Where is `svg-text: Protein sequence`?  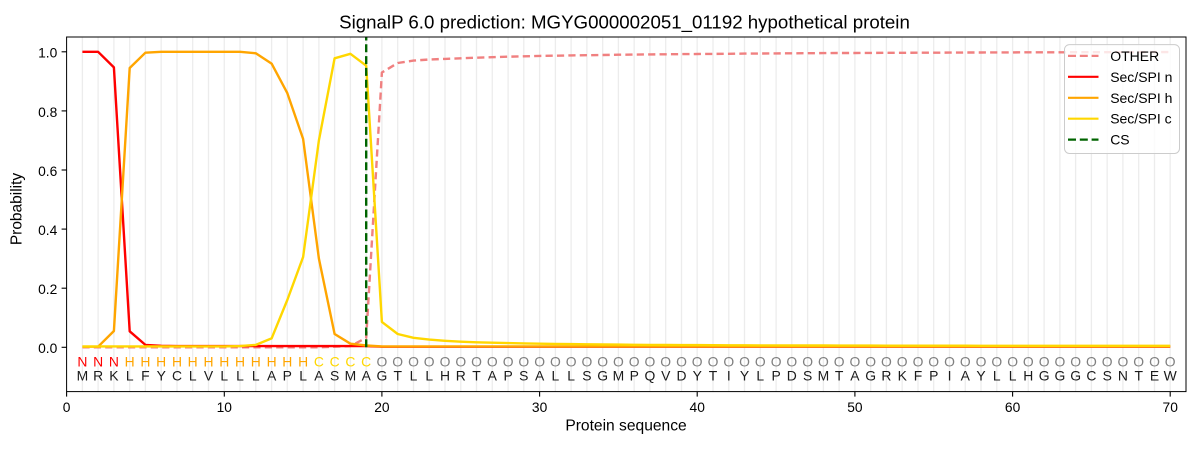
svg-text: Protein sequence is located at coordinates (625, 426).